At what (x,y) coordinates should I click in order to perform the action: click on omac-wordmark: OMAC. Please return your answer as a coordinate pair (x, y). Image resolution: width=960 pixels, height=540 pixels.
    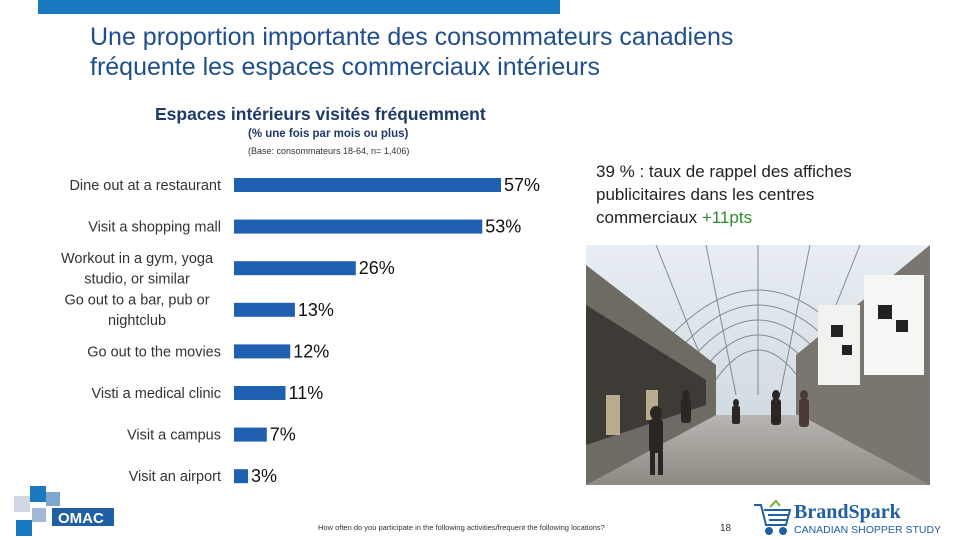
    Looking at the image, I should click on (81, 518).